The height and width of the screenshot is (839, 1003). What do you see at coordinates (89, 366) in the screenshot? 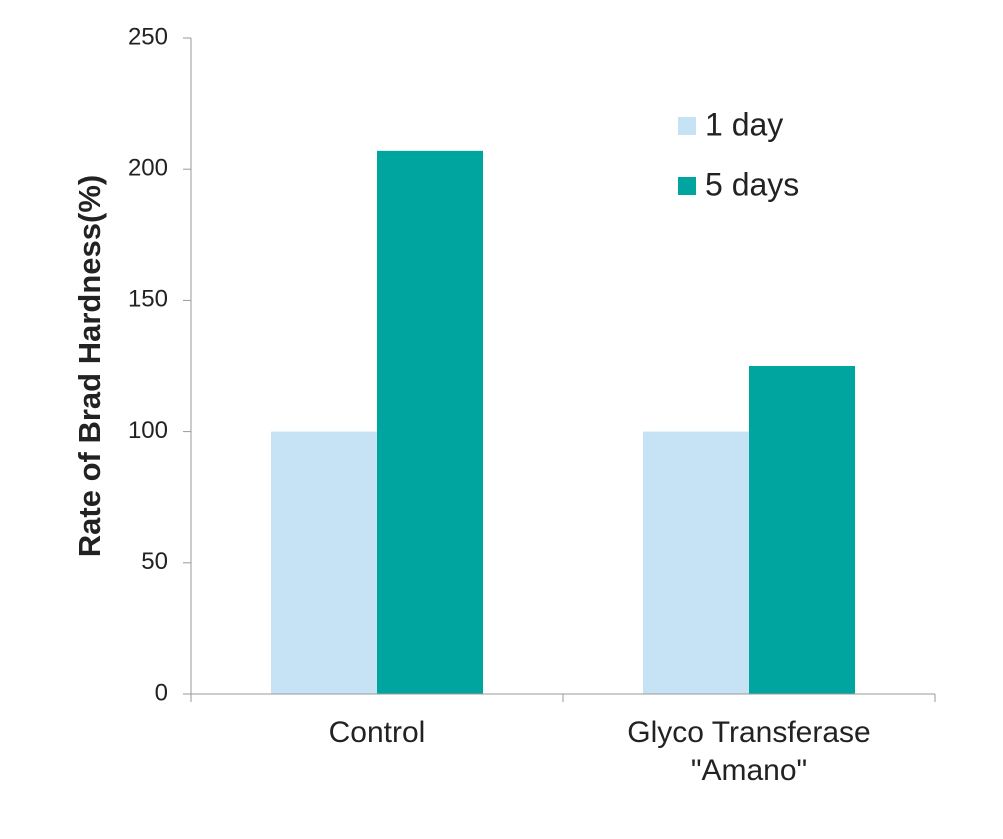
I see `y-axis-label: Rate of Brad Hardness(%)` at bounding box center [89, 366].